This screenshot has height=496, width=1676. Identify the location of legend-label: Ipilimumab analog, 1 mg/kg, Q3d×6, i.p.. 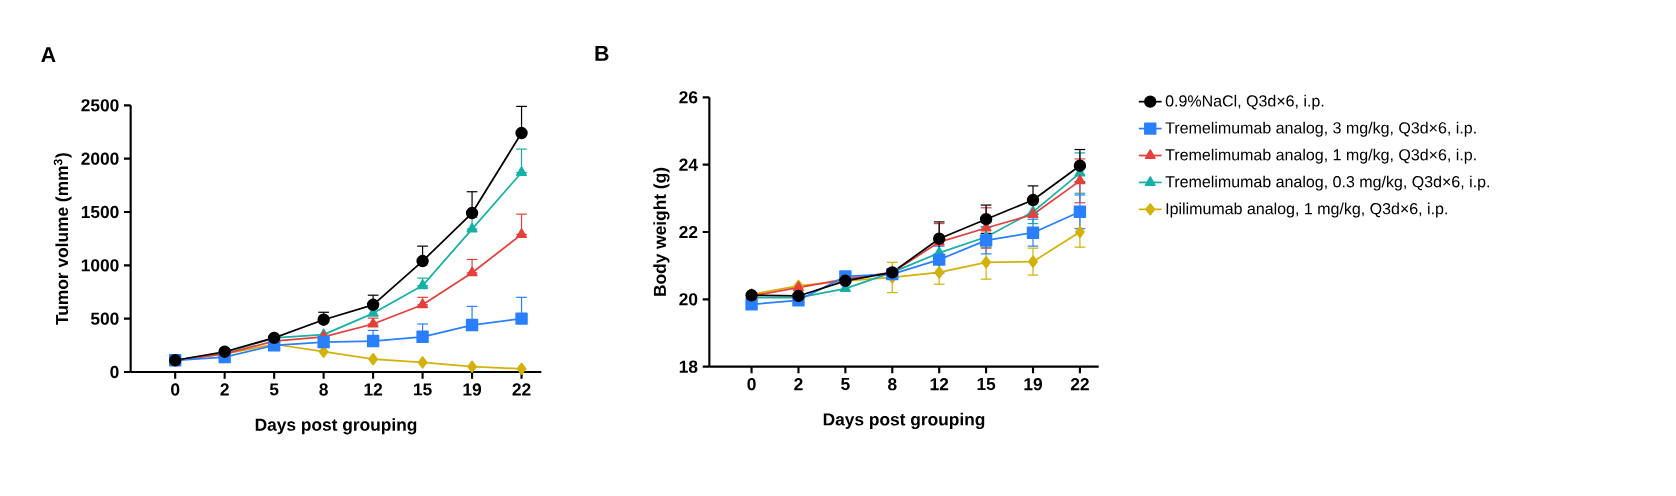
(1306, 210).